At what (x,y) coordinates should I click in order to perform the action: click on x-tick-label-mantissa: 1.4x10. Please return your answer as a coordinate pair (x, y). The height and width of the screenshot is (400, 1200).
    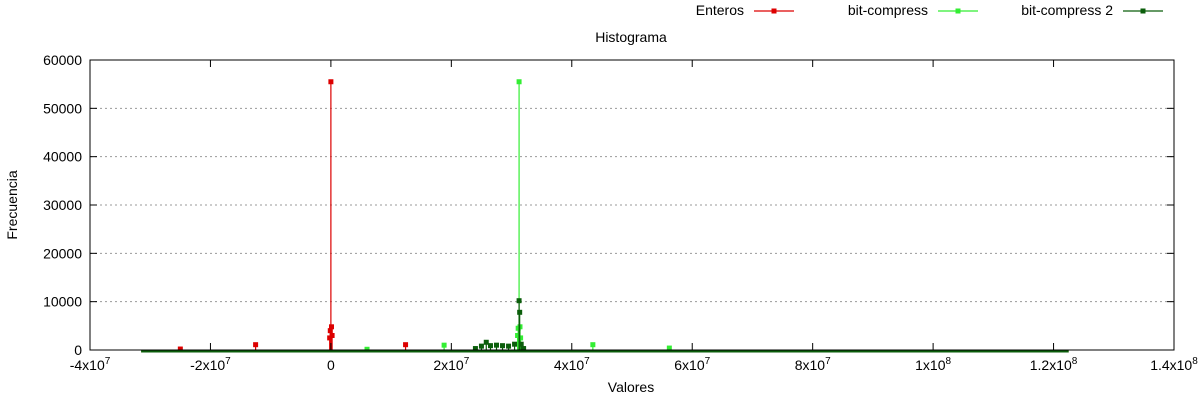
    Looking at the image, I should click on (1171, 365).